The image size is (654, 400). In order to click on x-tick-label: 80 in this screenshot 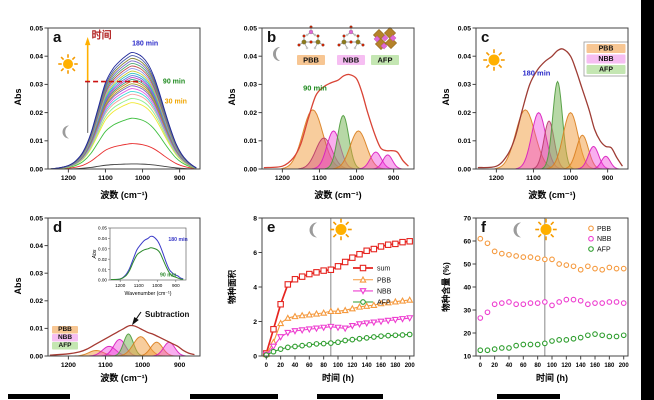, I will do `click(537, 365)`.